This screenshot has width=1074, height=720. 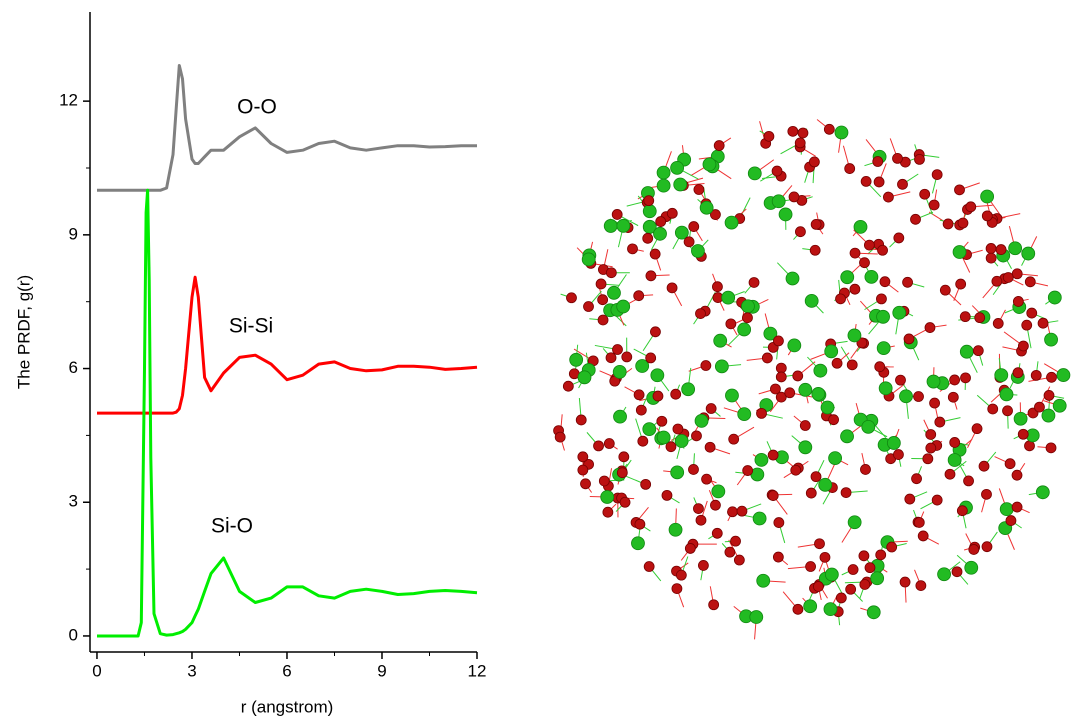 I want to click on x-tick-label: 6, so click(x=286, y=670).